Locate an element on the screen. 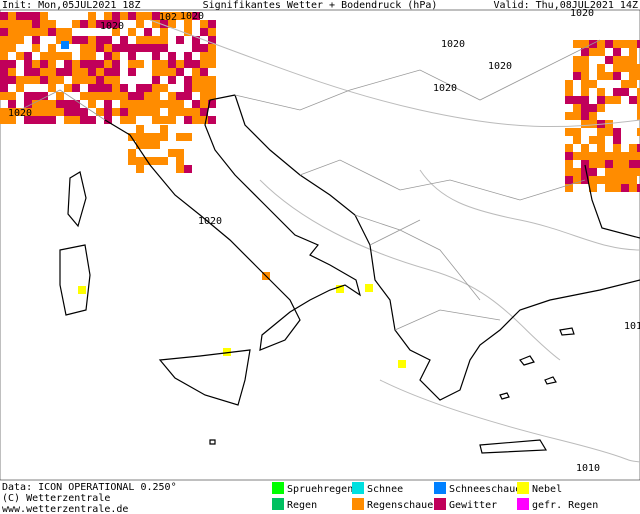 This screenshot has width=640, height=514. isobar-label: 101 is located at coordinates (632, 326).